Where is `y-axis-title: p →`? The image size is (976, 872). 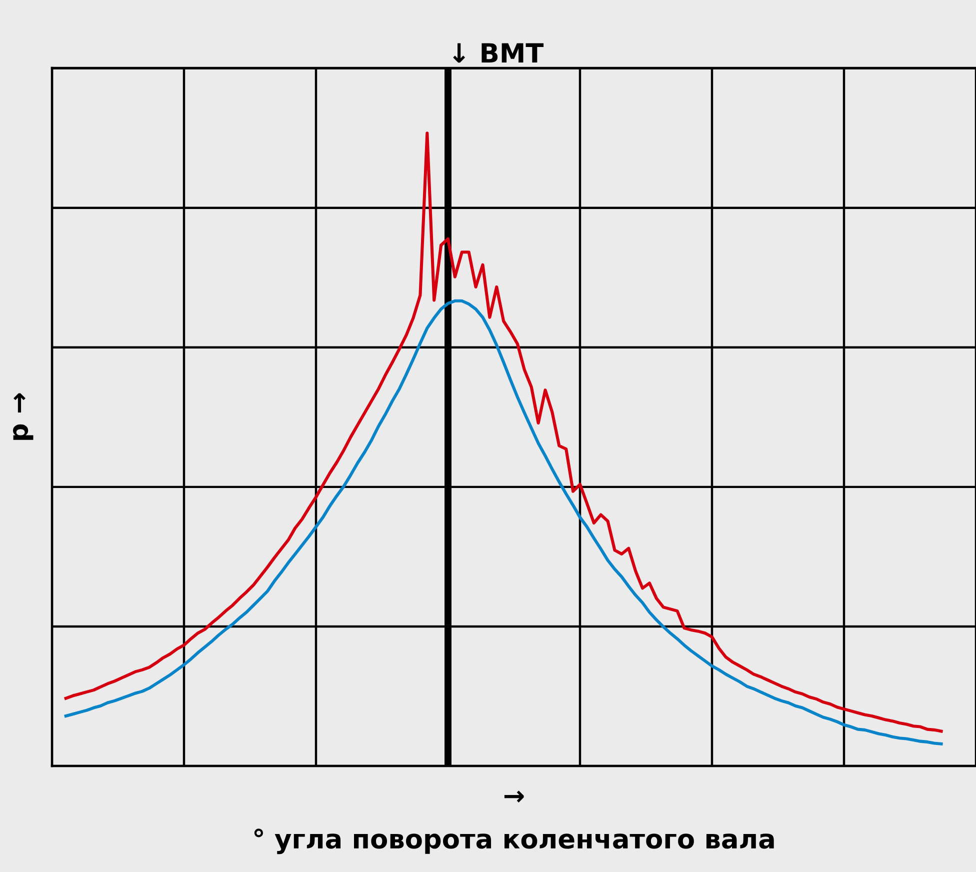 y-axis-title: p → is located at coordinates (23, 416).